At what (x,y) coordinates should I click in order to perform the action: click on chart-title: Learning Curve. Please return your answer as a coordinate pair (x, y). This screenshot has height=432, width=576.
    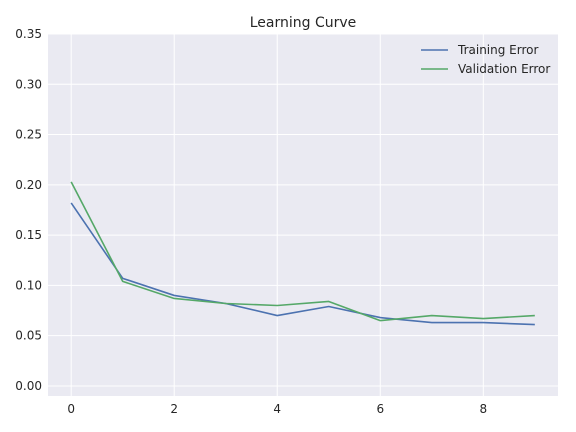
    Looking at the image, I should click on (303, 23).